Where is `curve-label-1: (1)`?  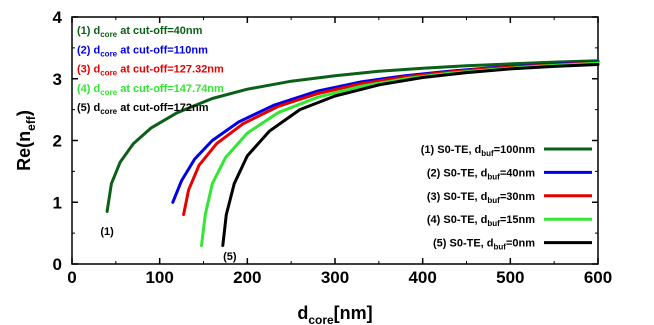 curve-label-1: (1) is located at coordinates (107, 232).